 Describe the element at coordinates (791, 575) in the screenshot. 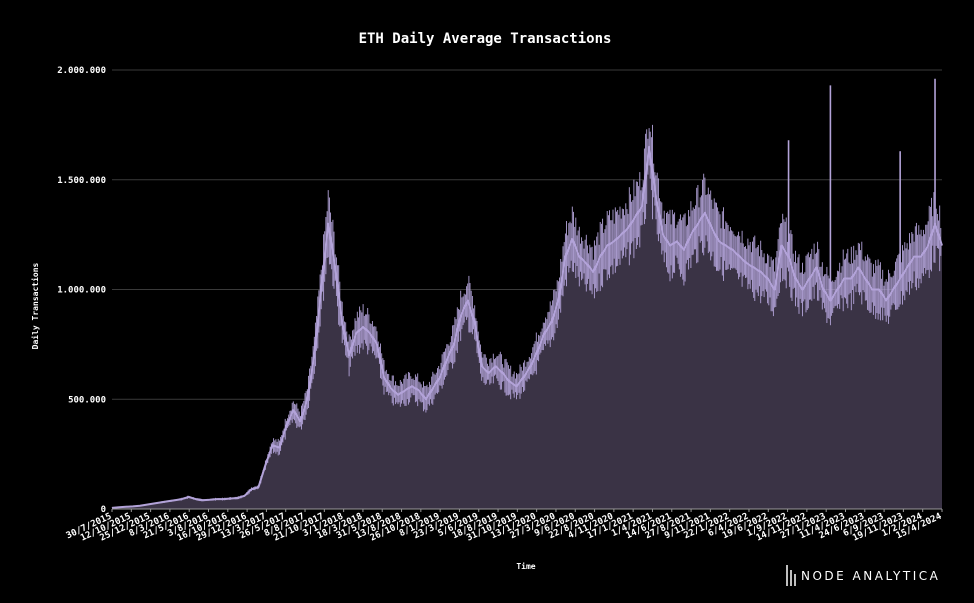

I see `logo-mark-icon` at that location.